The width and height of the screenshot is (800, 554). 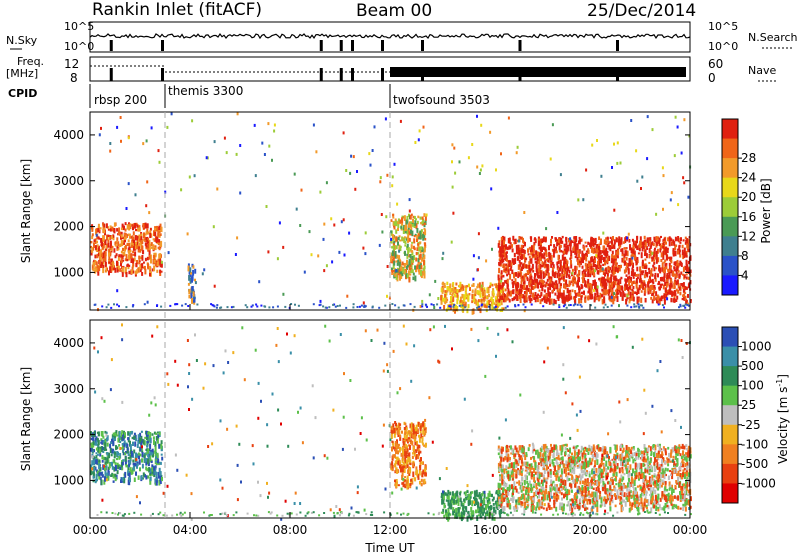 What do you see at coordinates (723, 26) in the screenshot?
I see `sky-tick-right-high: 10^5` at bounding box center [723, 26].